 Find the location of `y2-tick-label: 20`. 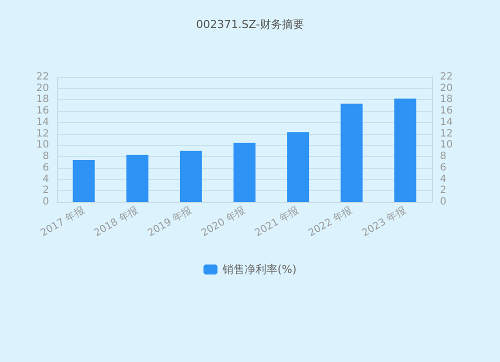

y2-tick-label: 20 is located at coordinates (446, 88).